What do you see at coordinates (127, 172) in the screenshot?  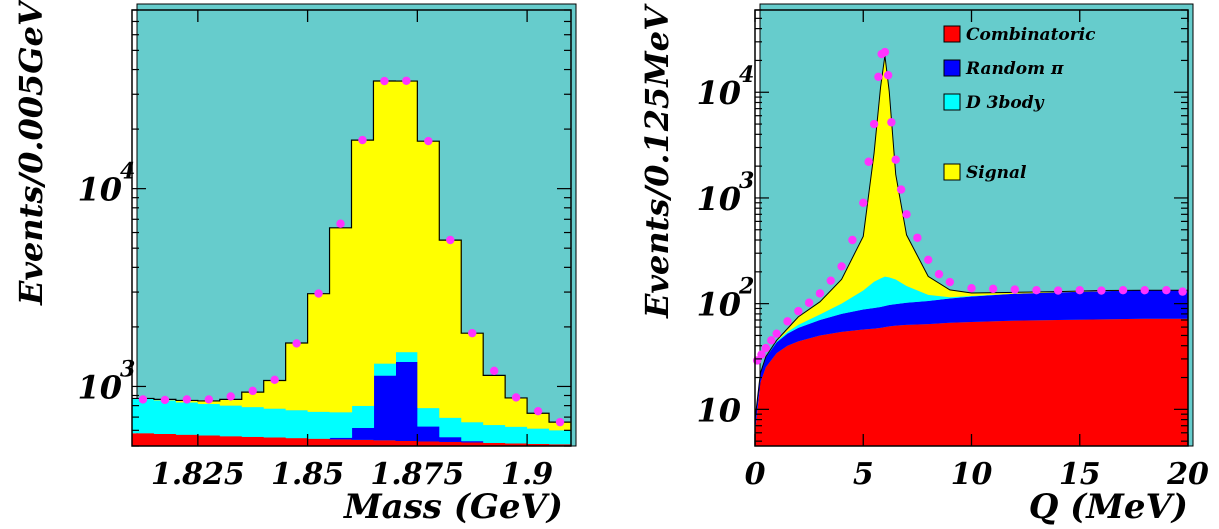 I see `left-y-tick-exponent: 4` at bounding box center [127, 172].